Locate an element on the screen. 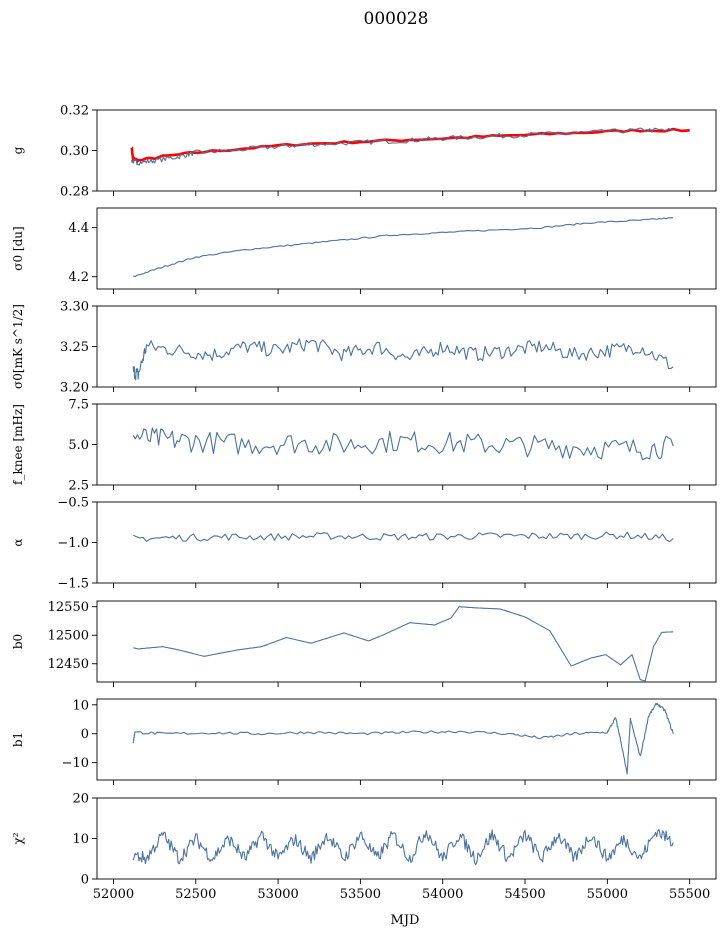  y-tick-label: 3.30 is located at coordinates (74, 307).